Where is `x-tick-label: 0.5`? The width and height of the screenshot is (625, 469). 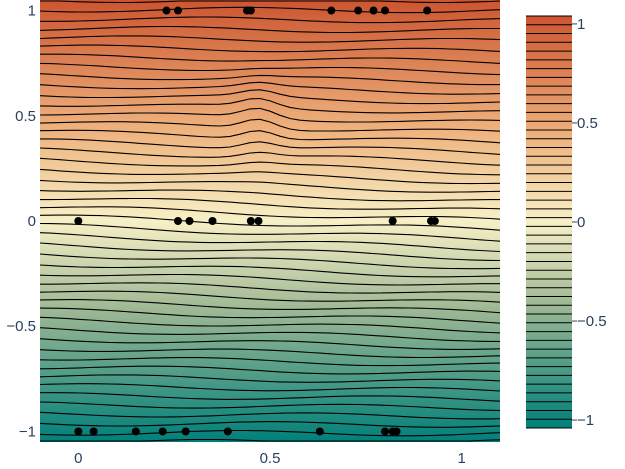 x-tick-label: 0.5 is located at coordinates (270, 458).